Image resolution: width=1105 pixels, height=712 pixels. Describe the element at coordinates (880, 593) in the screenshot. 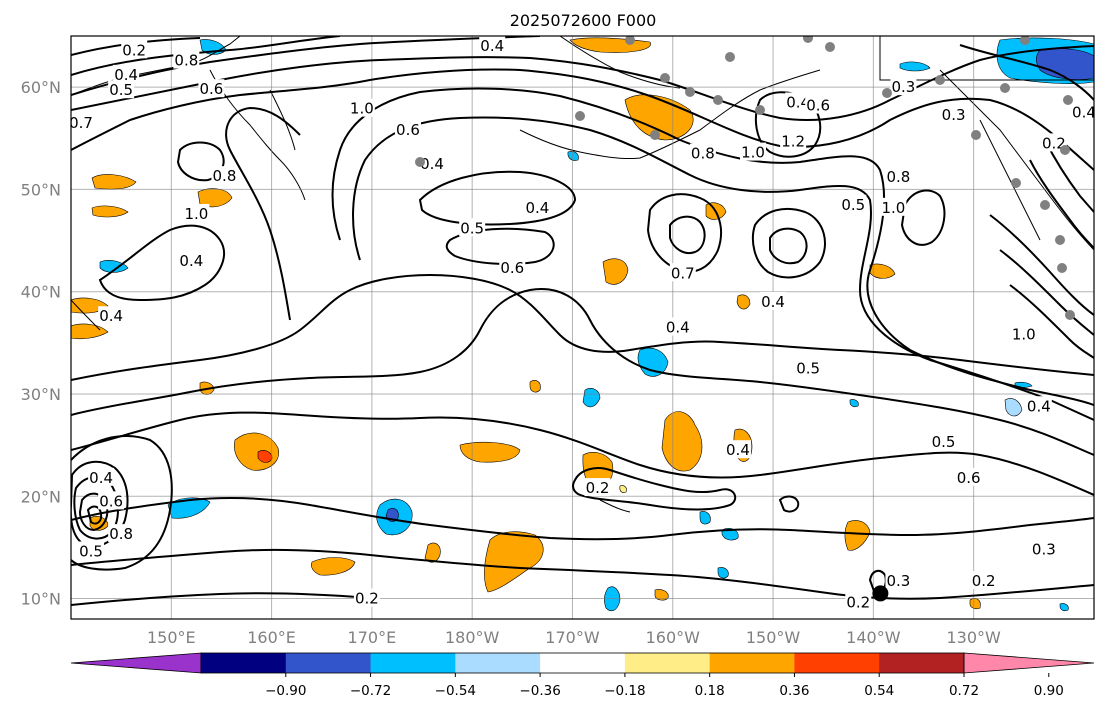

I see `black-marker` at that location.